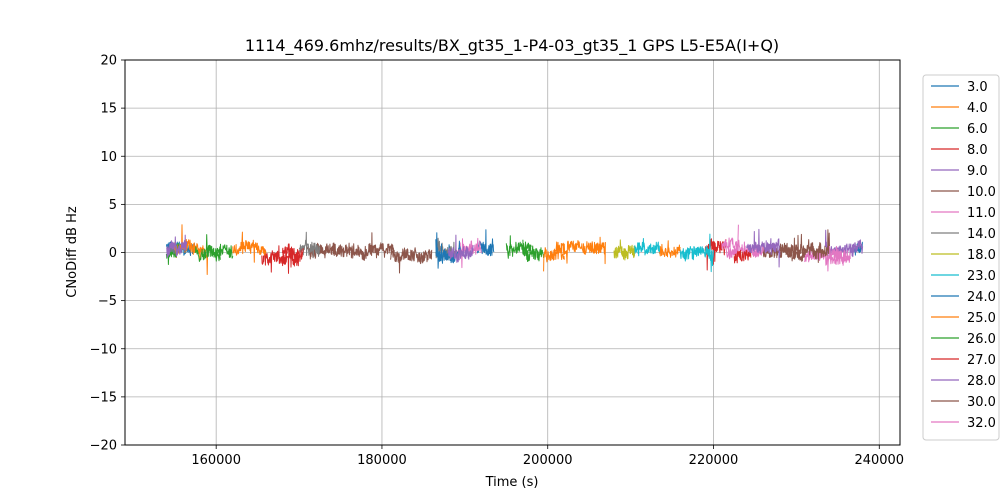  Describe the element at coordinates (981, 276) in the screenshot. I see `legend-entry-label: 23.0` at that location.